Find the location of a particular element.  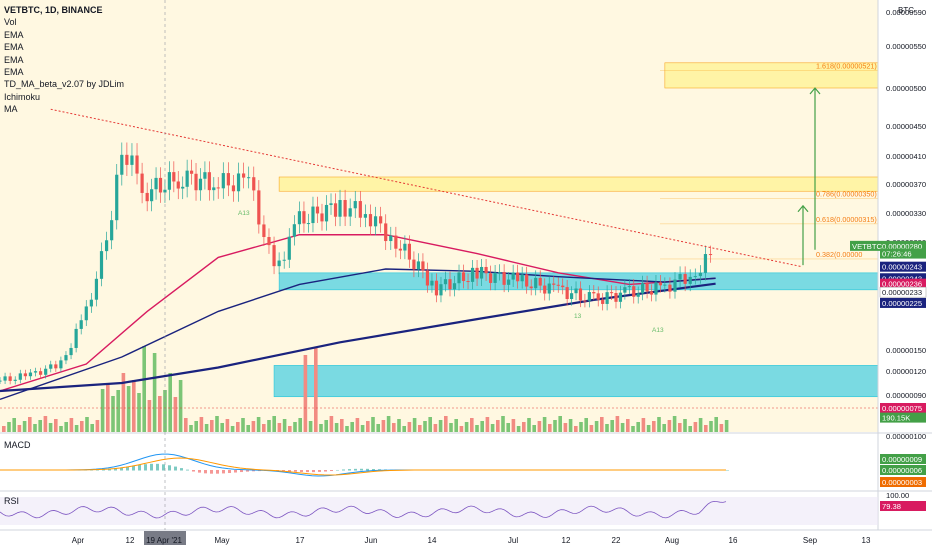

symbol-tag is located at coordinates (865, 245).